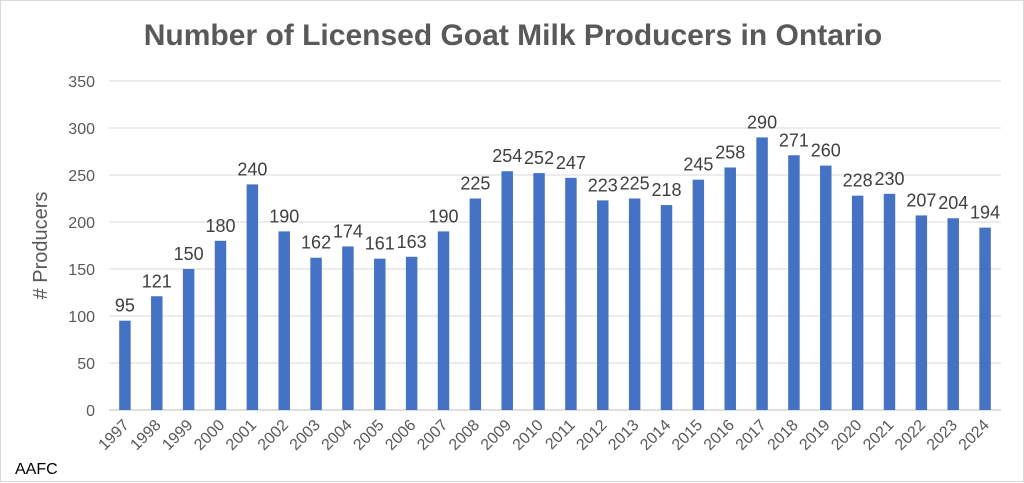 Image resolution: width=1024 pixels, height=483 pixels. I want to click on data-label-2024: 194, so click(985, 213).